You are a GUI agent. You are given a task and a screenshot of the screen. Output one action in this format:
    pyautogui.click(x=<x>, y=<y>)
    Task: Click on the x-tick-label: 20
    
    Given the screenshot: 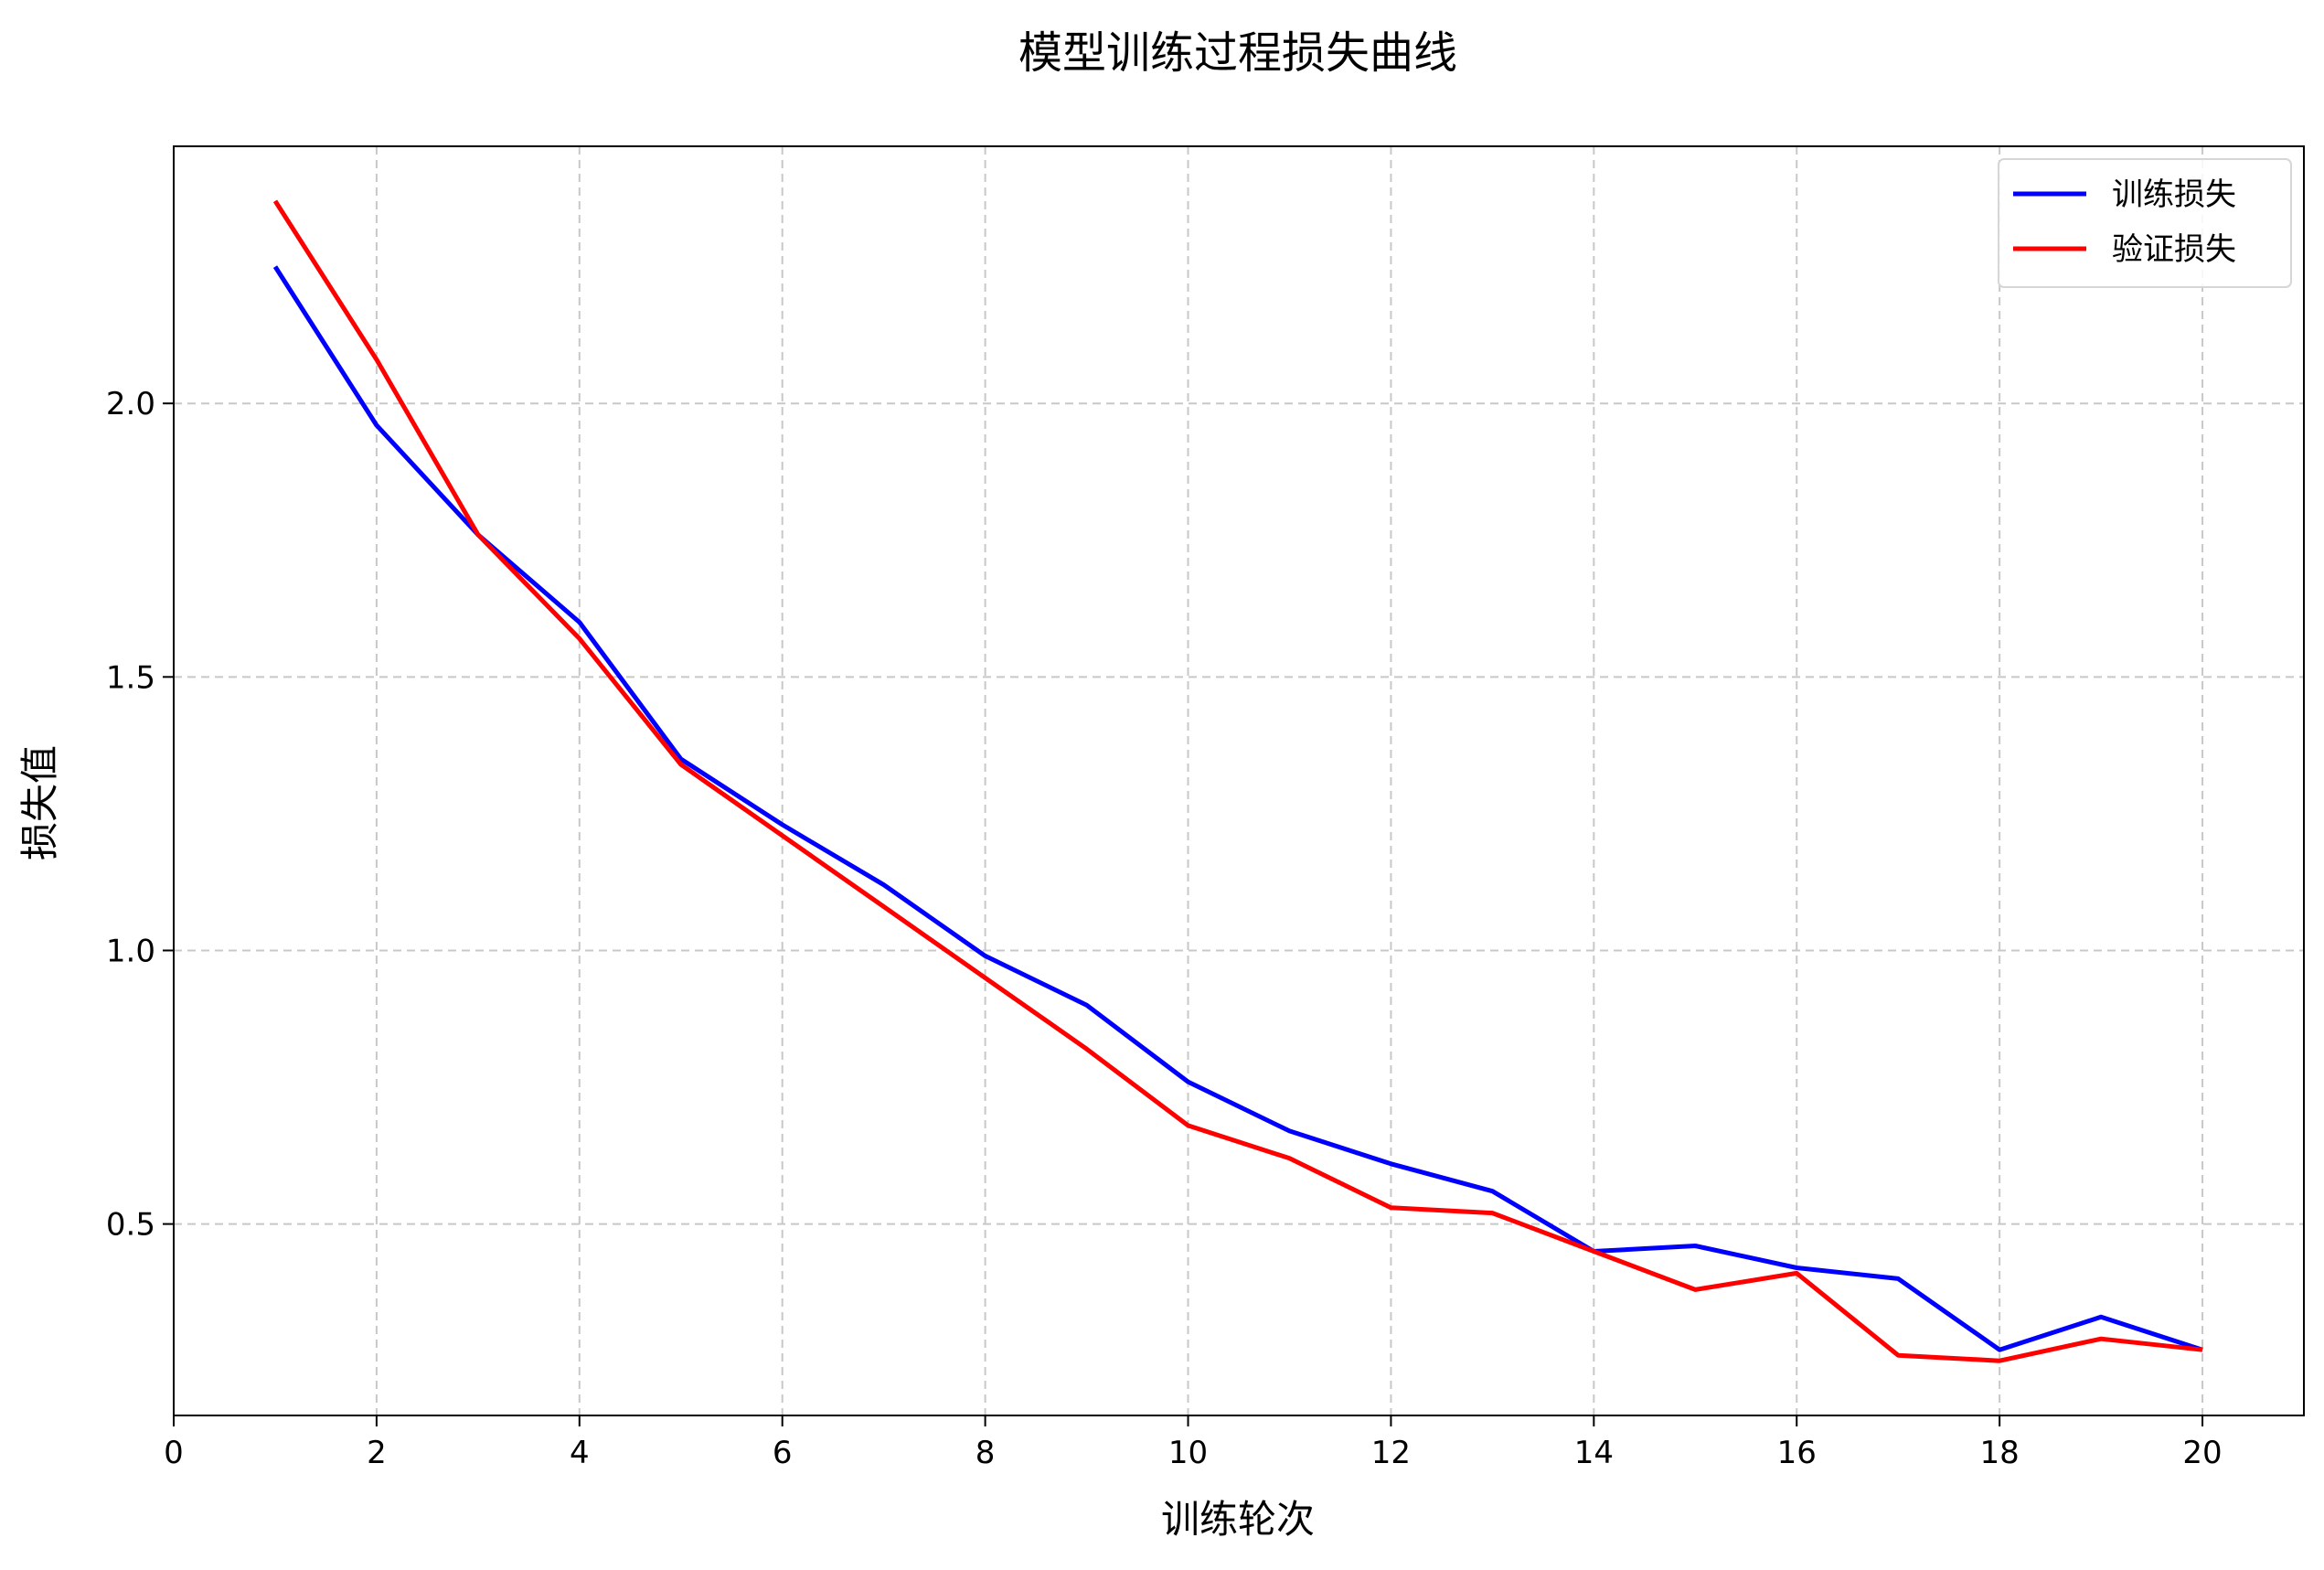 What is the action you would take?
    pyautogui.click(x=2202, y=1453)
    